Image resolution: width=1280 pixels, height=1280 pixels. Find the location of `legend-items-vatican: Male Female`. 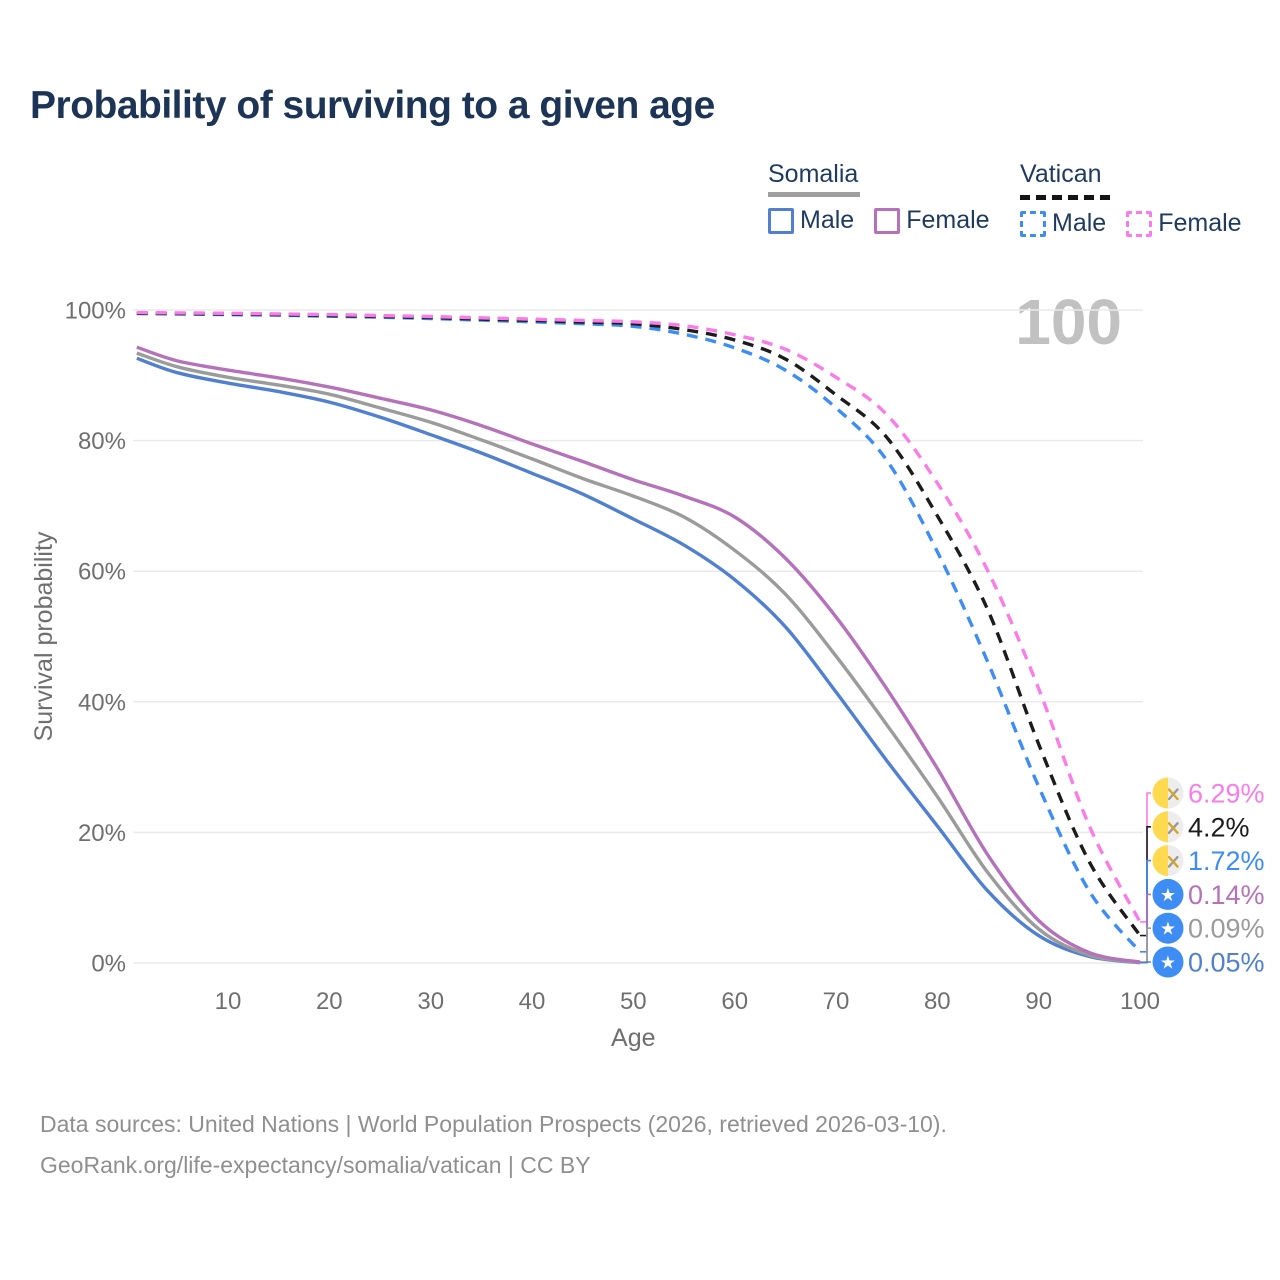

legend-items-vatican: Male Female is located at coordinates (1141, 223).